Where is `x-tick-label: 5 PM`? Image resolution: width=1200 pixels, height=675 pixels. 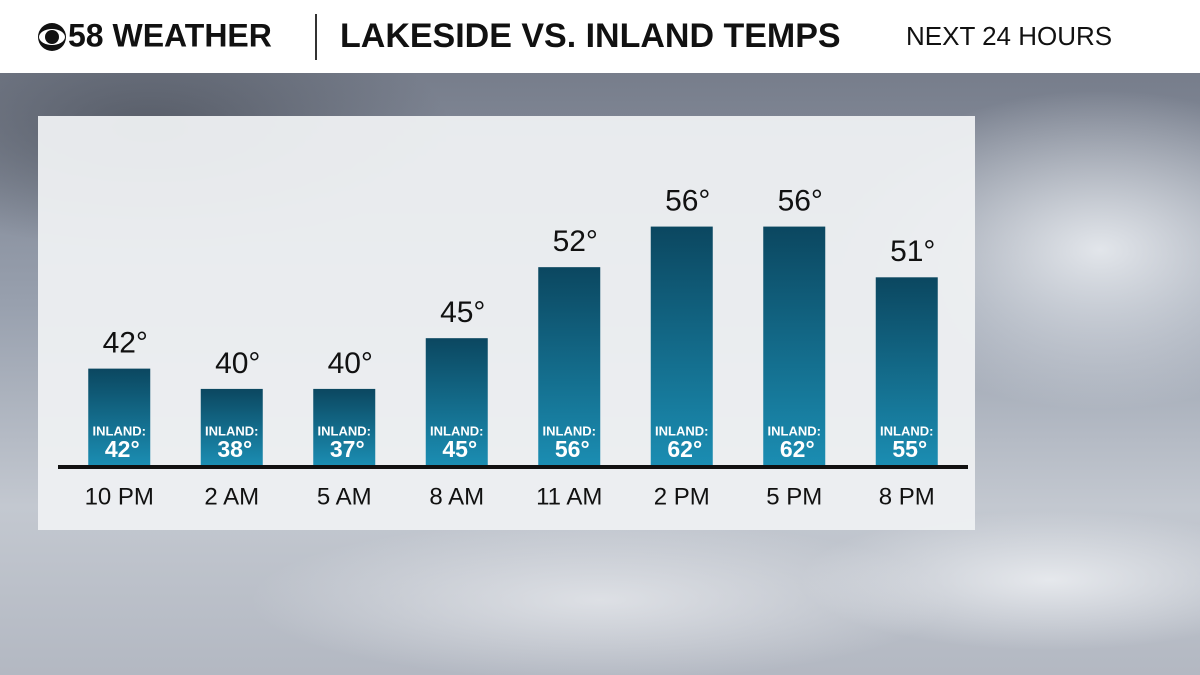
x-tick-label: 5 PM is located at coordinates (794, 496).